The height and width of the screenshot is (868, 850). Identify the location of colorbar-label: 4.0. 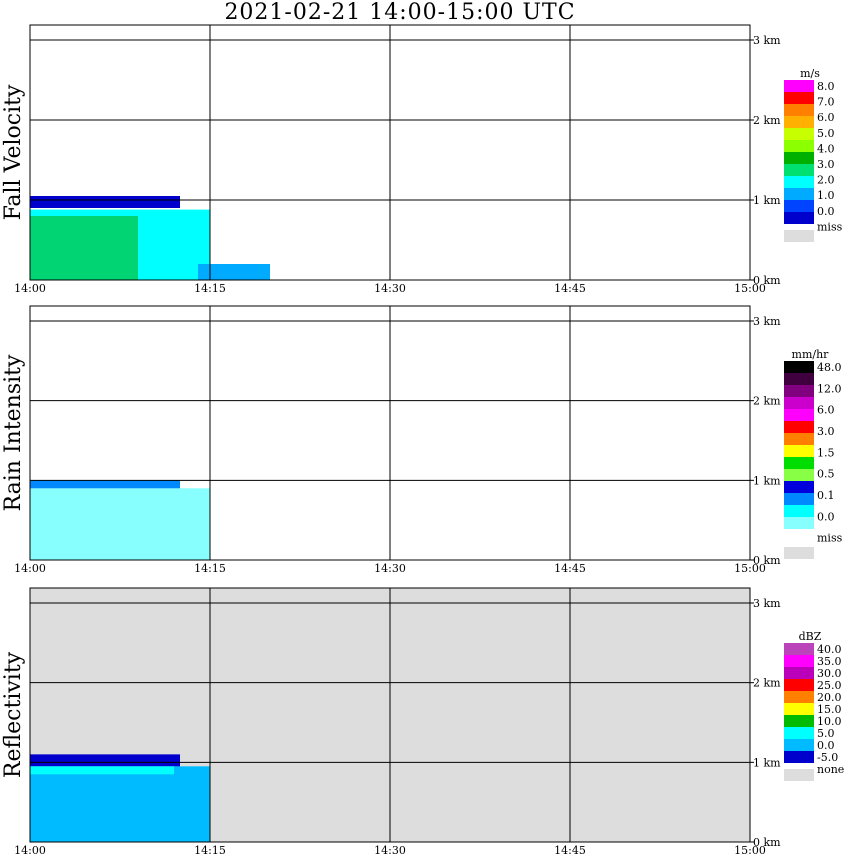
(826, 148).